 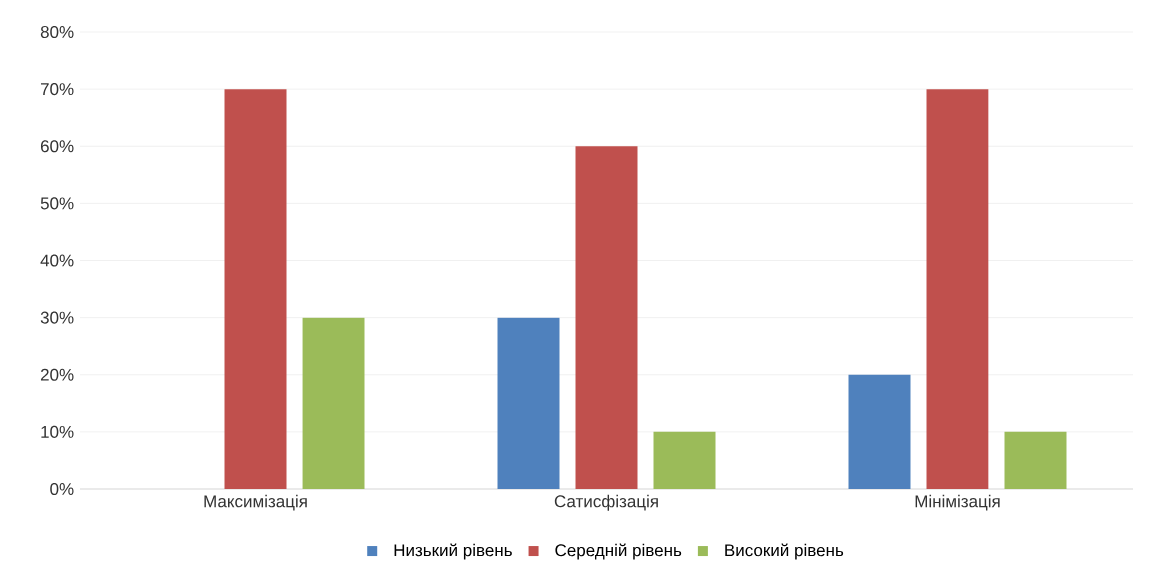 What do you see at coordinates (57, 32) in the screenshot?
I see `y-tick-label: 80%` at bounding box center [57, 32].